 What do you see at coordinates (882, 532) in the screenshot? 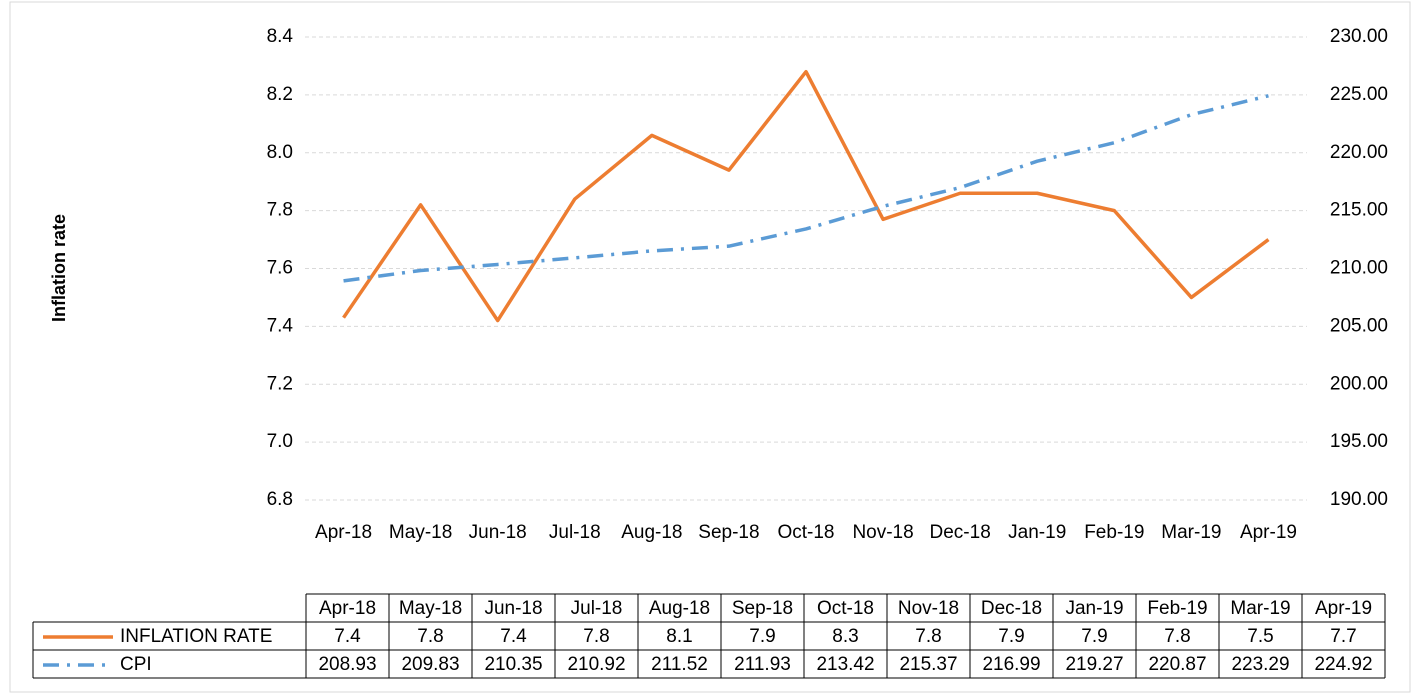
I see `x-tick-label: Nov-18` at bounding box center [882, 532].